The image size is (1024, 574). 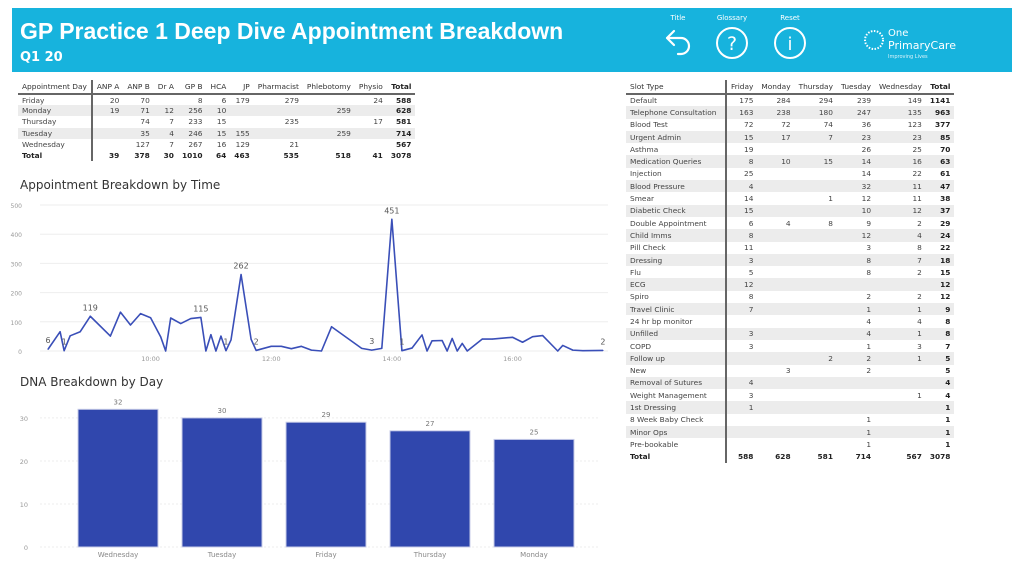 What do you see at coordinates (17, 294) in the screenshot?
I see `y-tick-label: 200` at bounding box center [17, 294].